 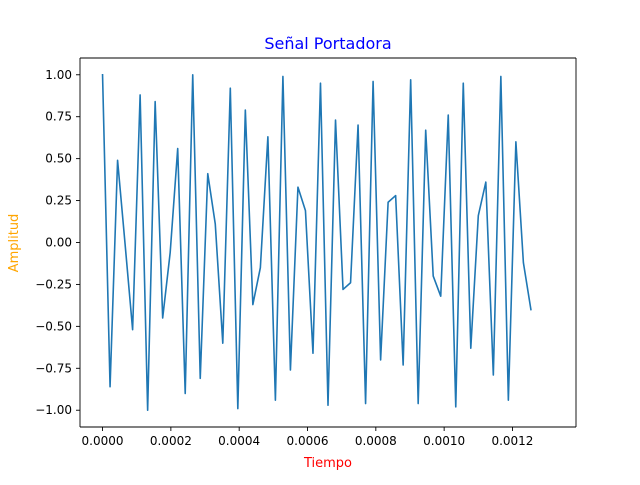 What do you see at coordinates (512, 441) in the screenshot?
I see `x-tick-label: 0.0012` at bounding box center [512, 441].